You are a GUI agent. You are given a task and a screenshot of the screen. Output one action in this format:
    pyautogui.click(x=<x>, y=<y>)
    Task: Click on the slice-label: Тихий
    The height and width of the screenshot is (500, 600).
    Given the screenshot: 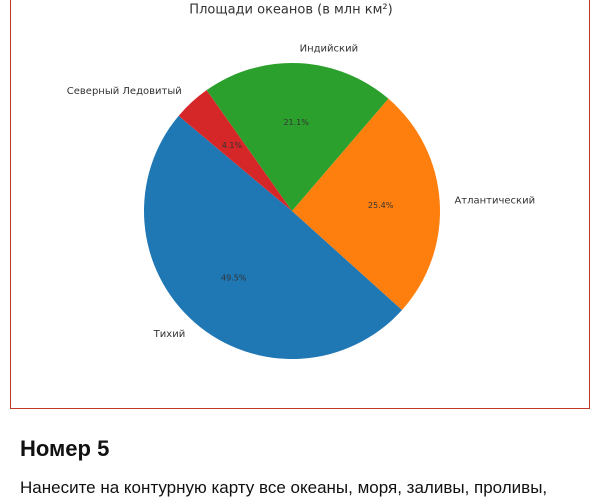 What is the action you would take?
    pyautogui.click(x=169, y=334)
    